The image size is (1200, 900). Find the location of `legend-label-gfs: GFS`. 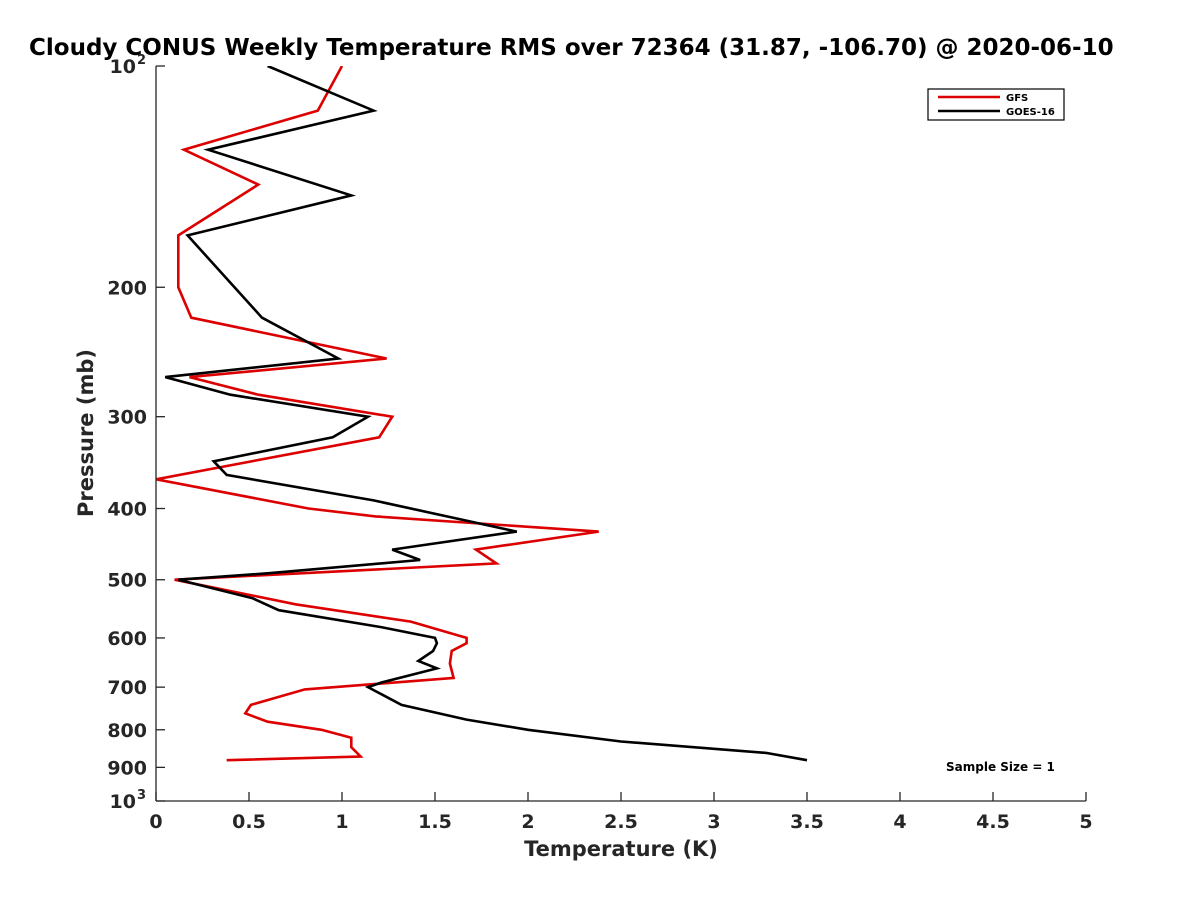

legend-label-gfs: GFS is located at coordinates (1017, 98).